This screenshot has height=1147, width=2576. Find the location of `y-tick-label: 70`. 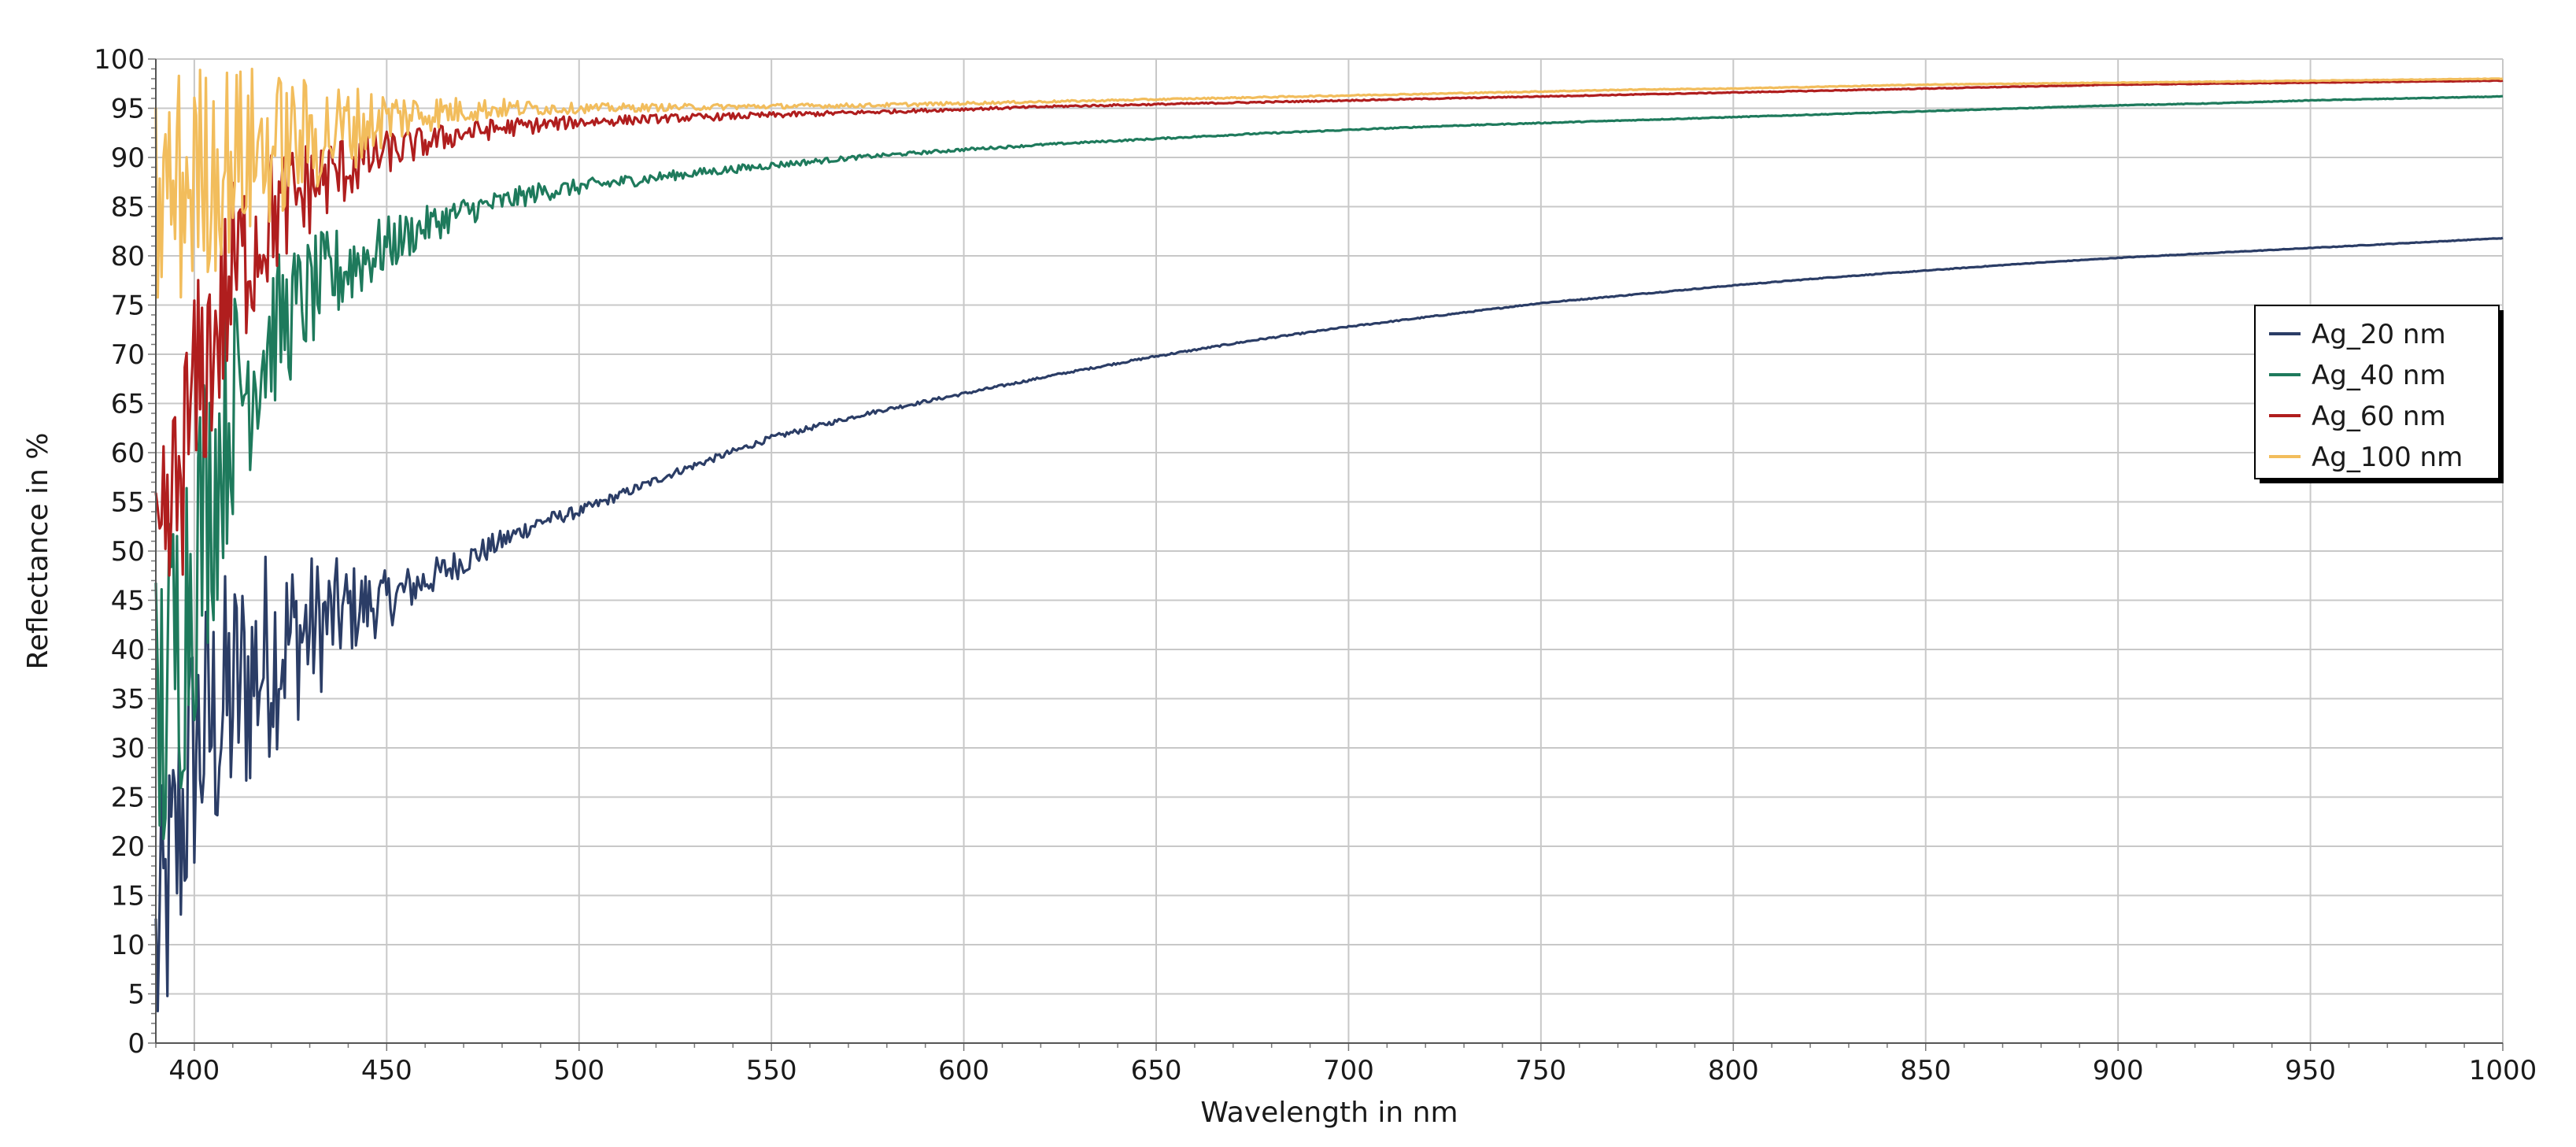

y-tick-label: 70 is located at coordinates (128, 355).